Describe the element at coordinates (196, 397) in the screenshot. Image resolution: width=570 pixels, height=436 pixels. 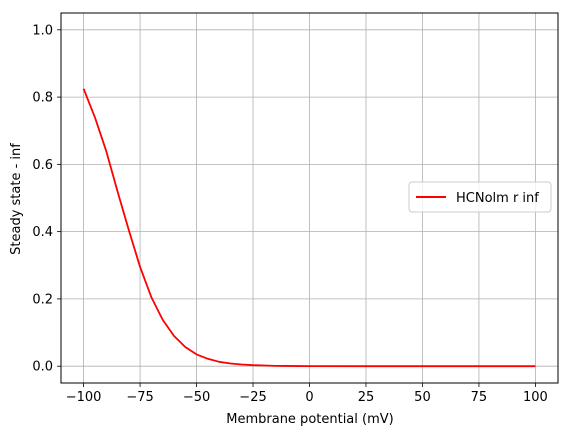
I see `x-tick-label: −50` at that location.